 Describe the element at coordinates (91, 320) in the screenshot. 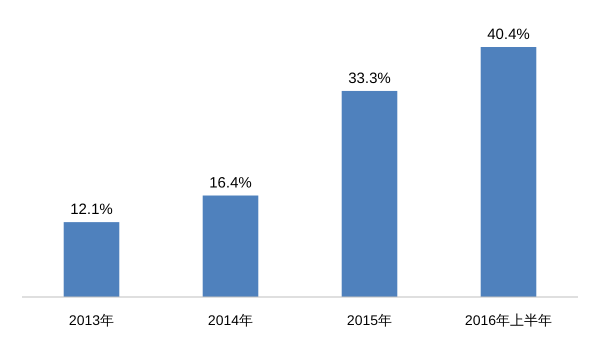

I see `x-tick-label: 2013年` at that location.